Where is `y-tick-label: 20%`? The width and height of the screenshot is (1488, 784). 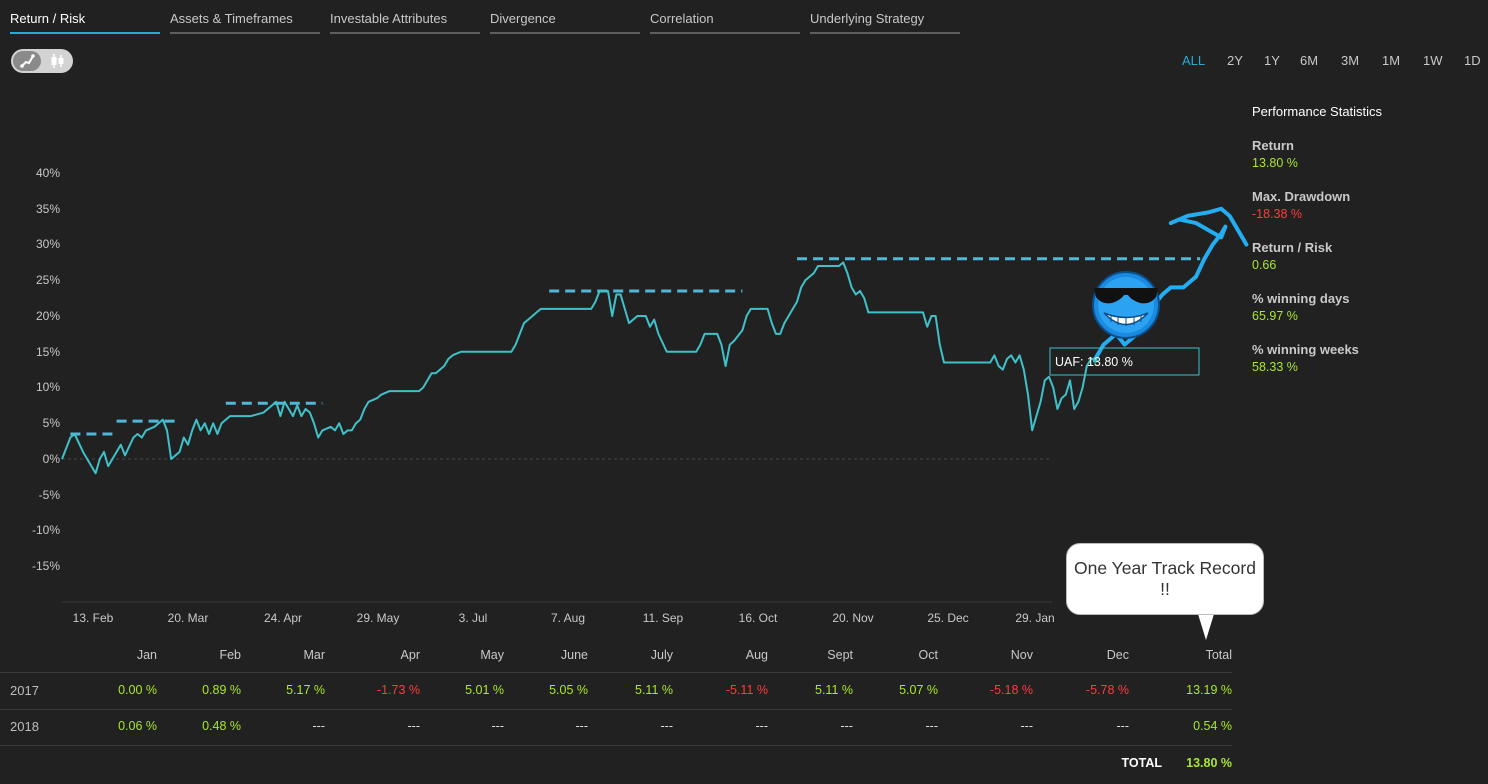 y-tick-label: 20% is located at coordinates (47, 316).